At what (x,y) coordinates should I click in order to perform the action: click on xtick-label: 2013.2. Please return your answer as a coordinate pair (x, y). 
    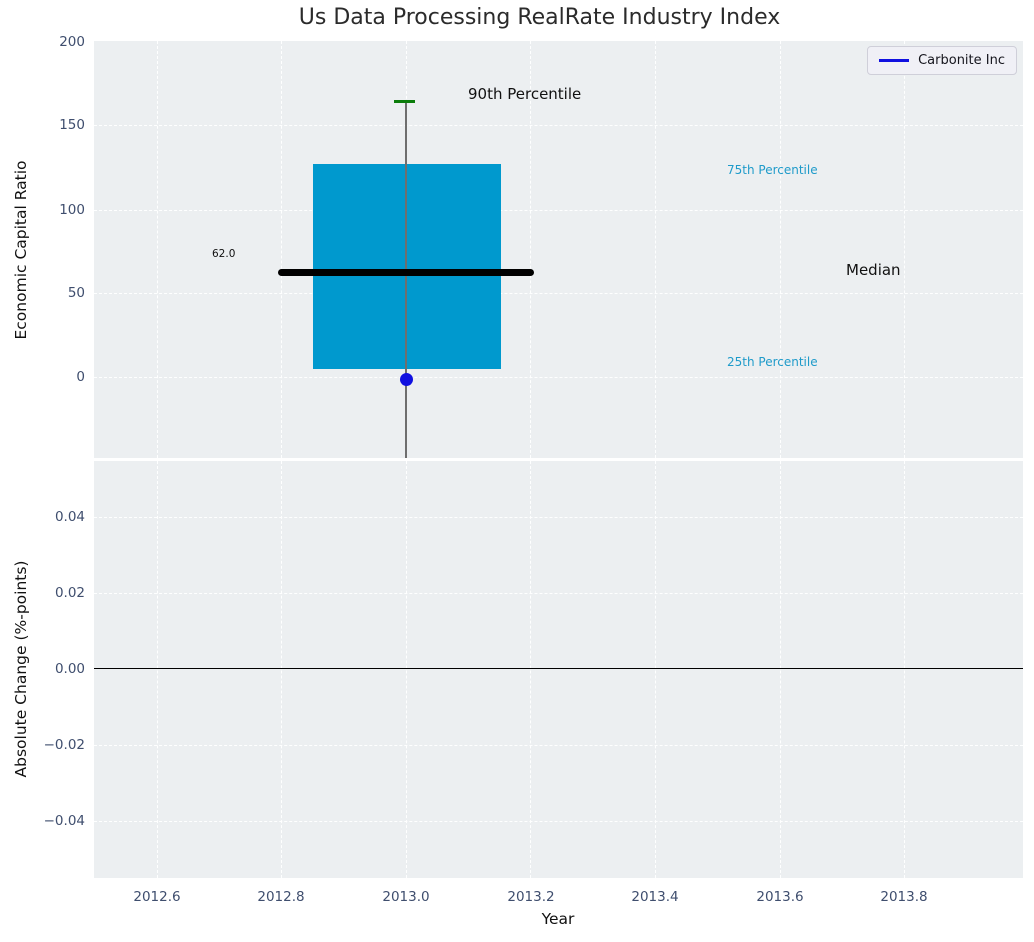
    Looking at the image, I should click on (531, 897).